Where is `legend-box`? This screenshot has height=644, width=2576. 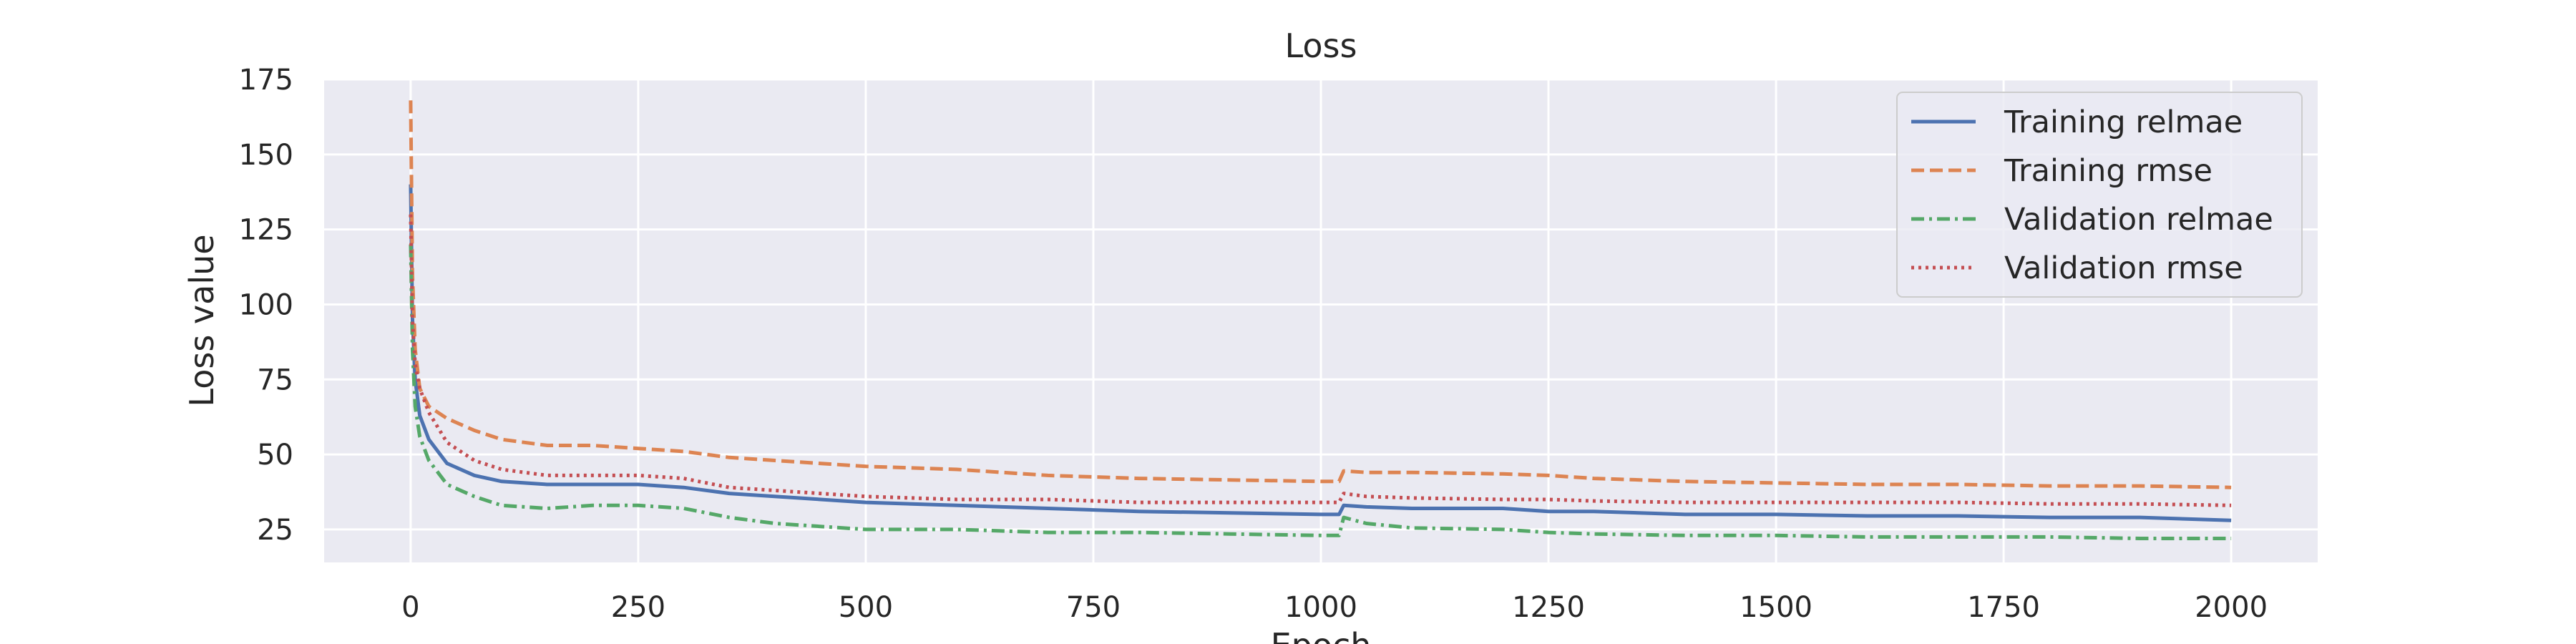 legend-box is located at coordinates (2099, 195).